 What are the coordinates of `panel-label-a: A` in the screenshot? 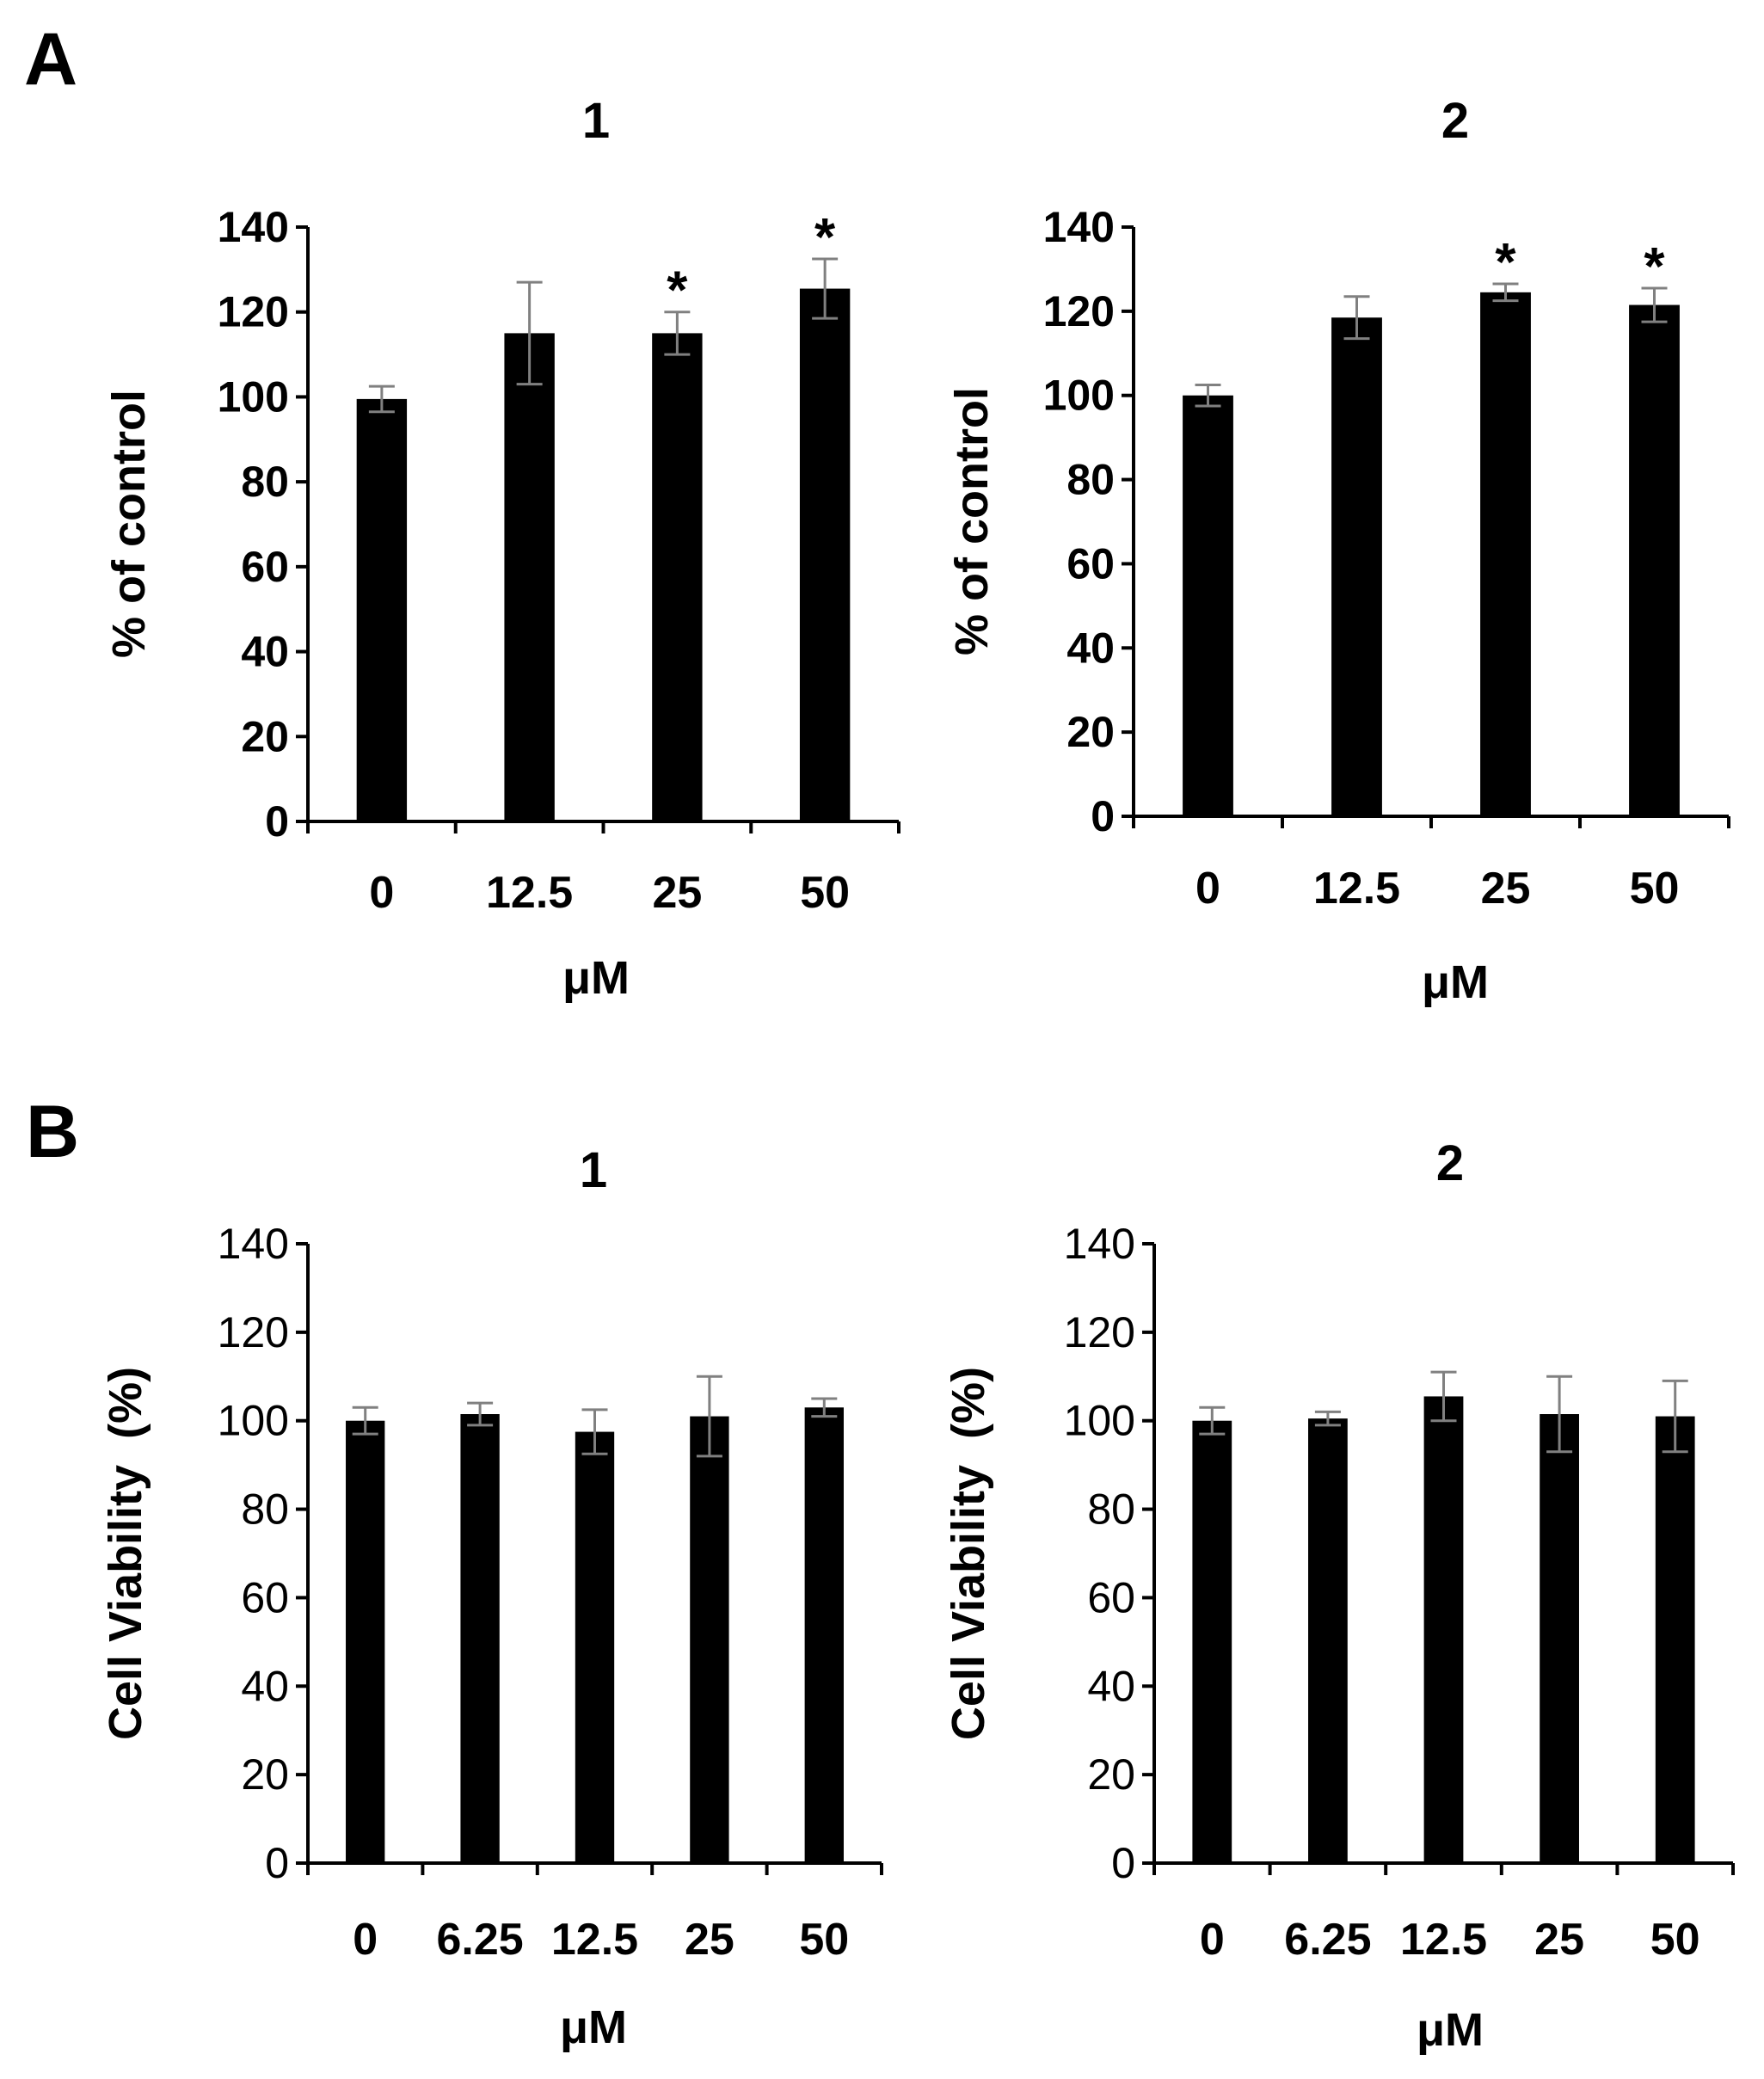 It's located at (51, 59).